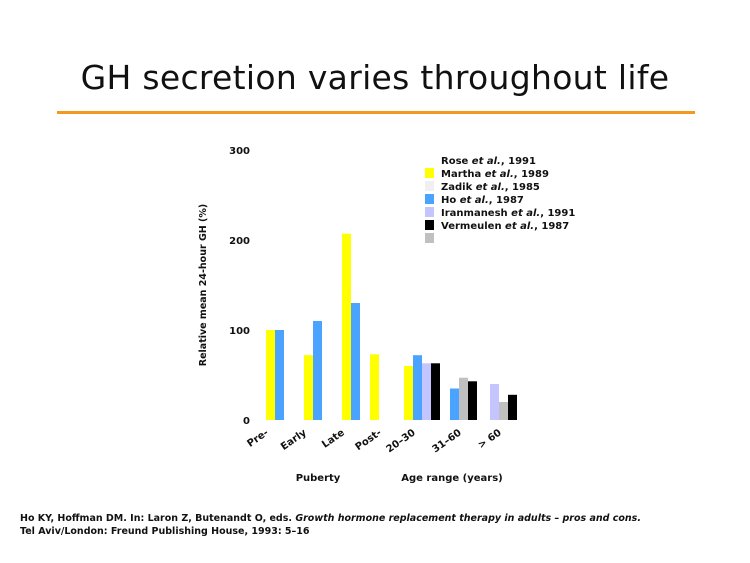 The height and width of the screenshot is (563, 750). I want to click on x-tick-label: Early, so click(294, 440).